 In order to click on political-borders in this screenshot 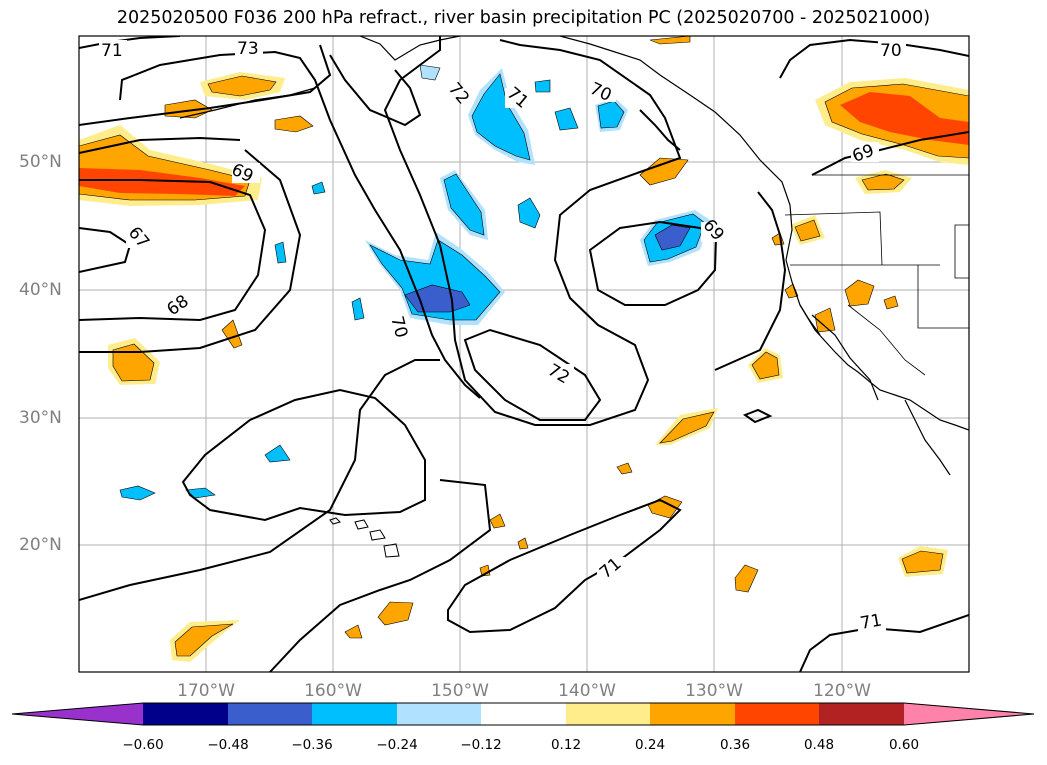, I will do `click(876, 275)`.